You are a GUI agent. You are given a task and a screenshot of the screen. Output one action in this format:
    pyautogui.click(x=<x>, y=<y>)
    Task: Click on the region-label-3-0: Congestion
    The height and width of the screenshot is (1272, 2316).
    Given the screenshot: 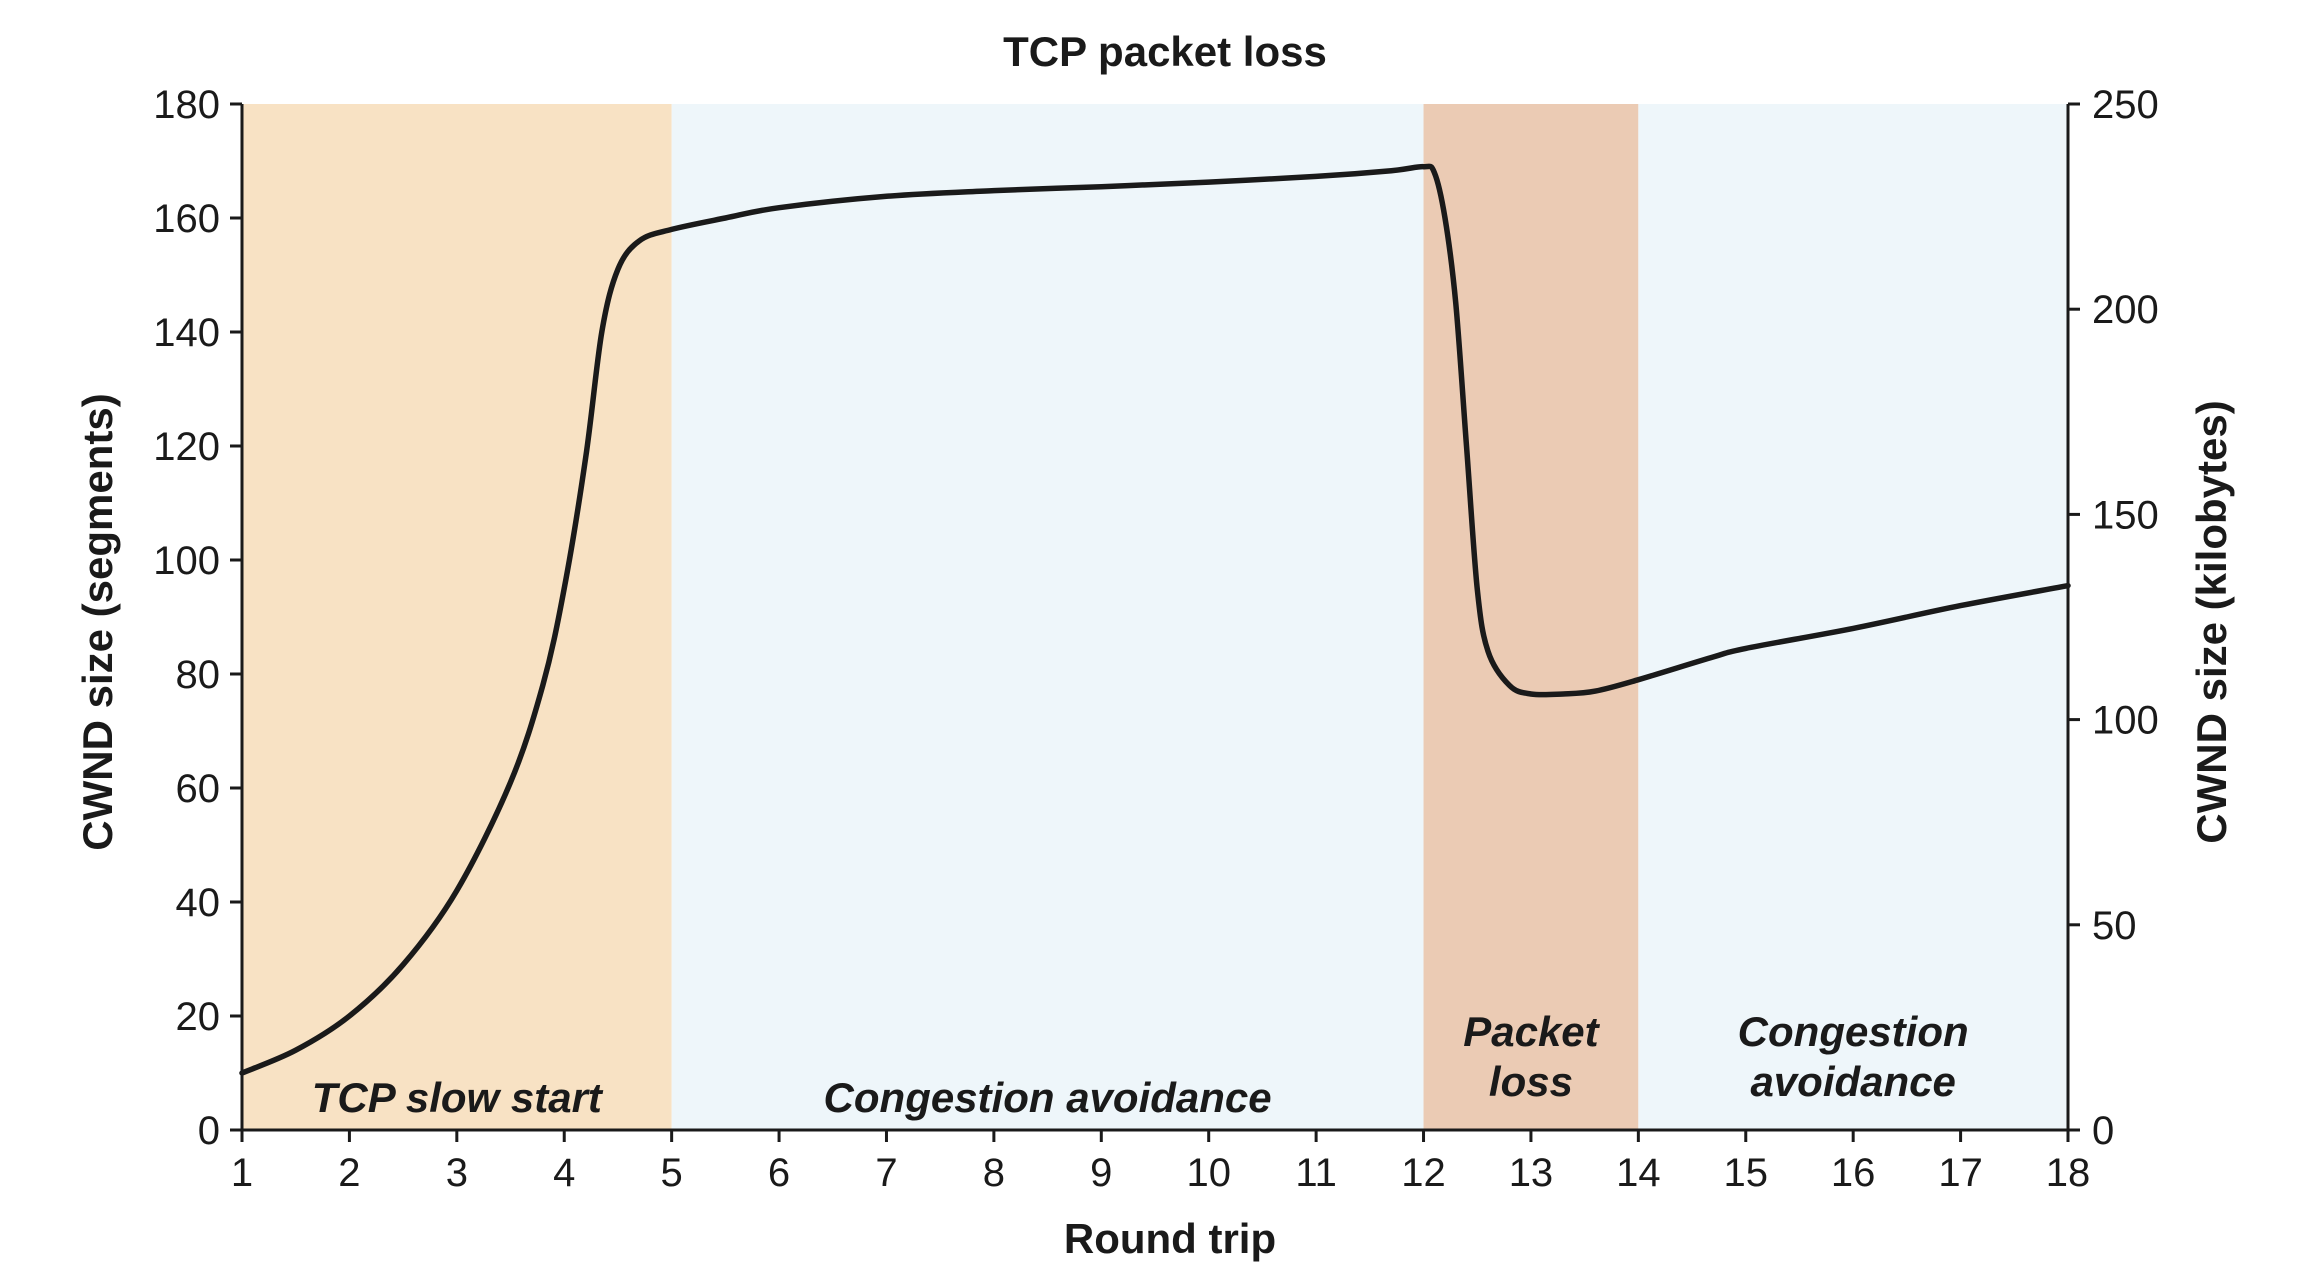 What is the action you would take?
    pyautogui.click(x=1853, y=1031)
    